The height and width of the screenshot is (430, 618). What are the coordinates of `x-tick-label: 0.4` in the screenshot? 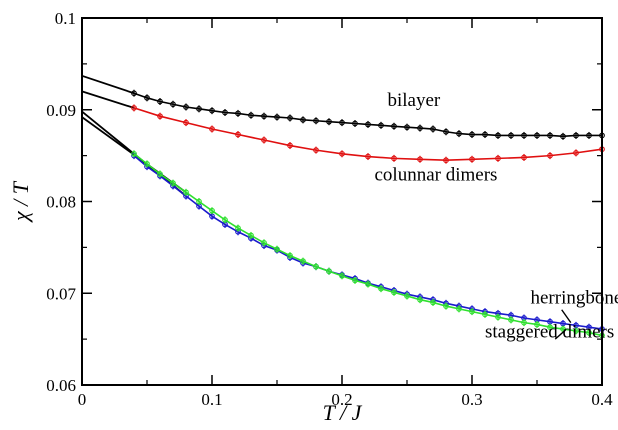 It's located at (602, 399).